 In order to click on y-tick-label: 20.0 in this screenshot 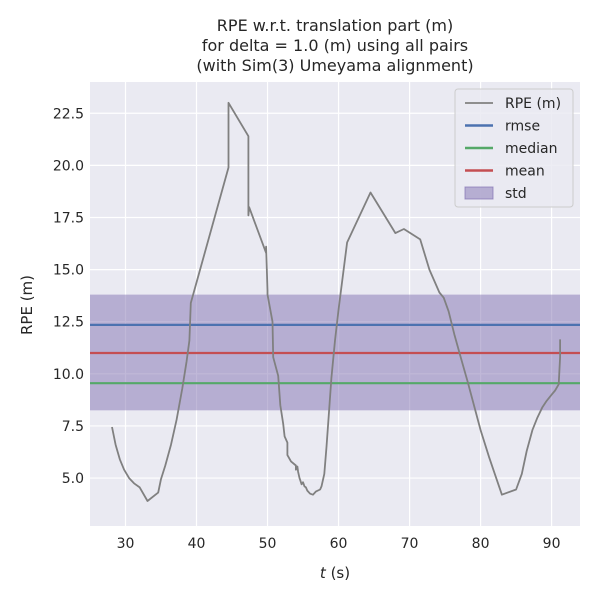, I will do `click(68, 166)`.